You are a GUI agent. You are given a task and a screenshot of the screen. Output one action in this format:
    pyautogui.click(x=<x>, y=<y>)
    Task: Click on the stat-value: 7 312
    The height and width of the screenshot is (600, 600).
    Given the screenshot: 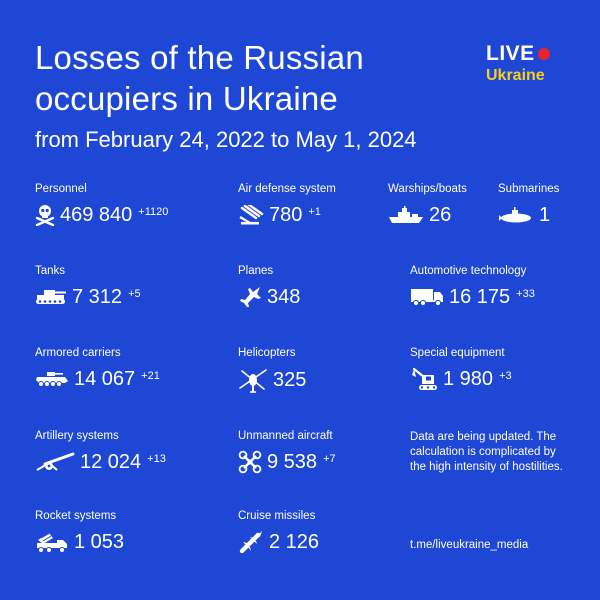 What is the action you would take?
    pyautogui.click(x=97, y=297)
    